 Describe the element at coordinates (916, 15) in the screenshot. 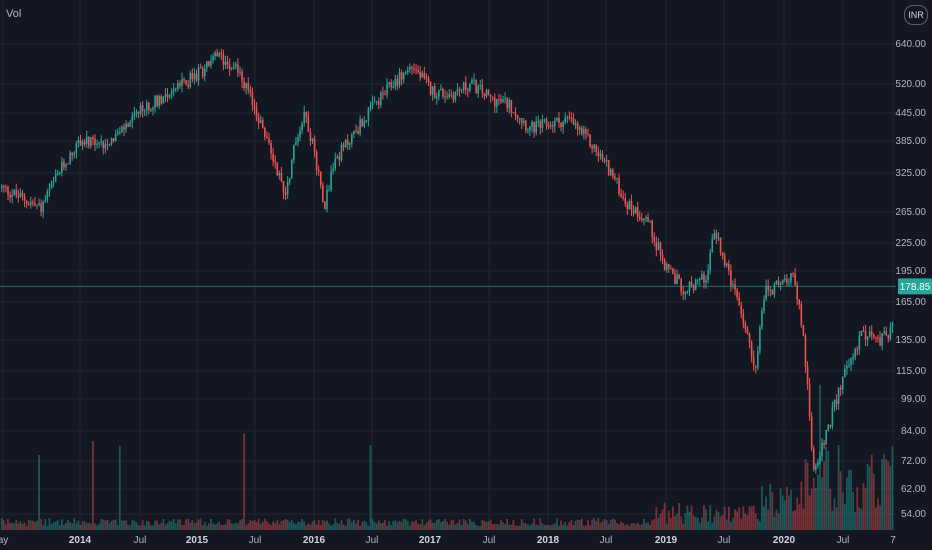

I see `currency-badge: INR` at that location.